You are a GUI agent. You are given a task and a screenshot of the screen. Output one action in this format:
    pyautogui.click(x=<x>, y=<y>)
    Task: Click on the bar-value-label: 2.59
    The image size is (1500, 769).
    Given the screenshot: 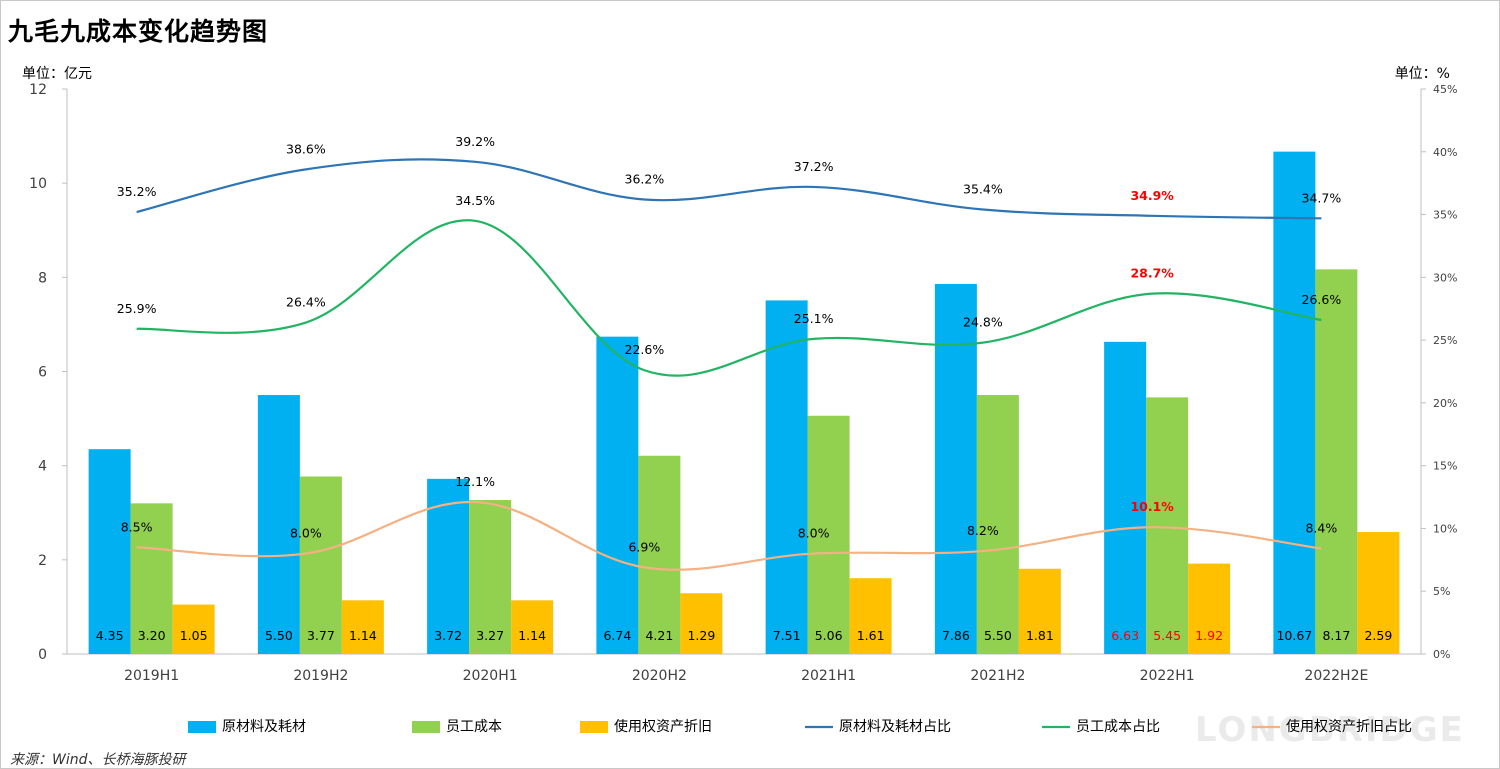 What is the action you would take?
    pyautogui.click(x=1378, y=635)
    